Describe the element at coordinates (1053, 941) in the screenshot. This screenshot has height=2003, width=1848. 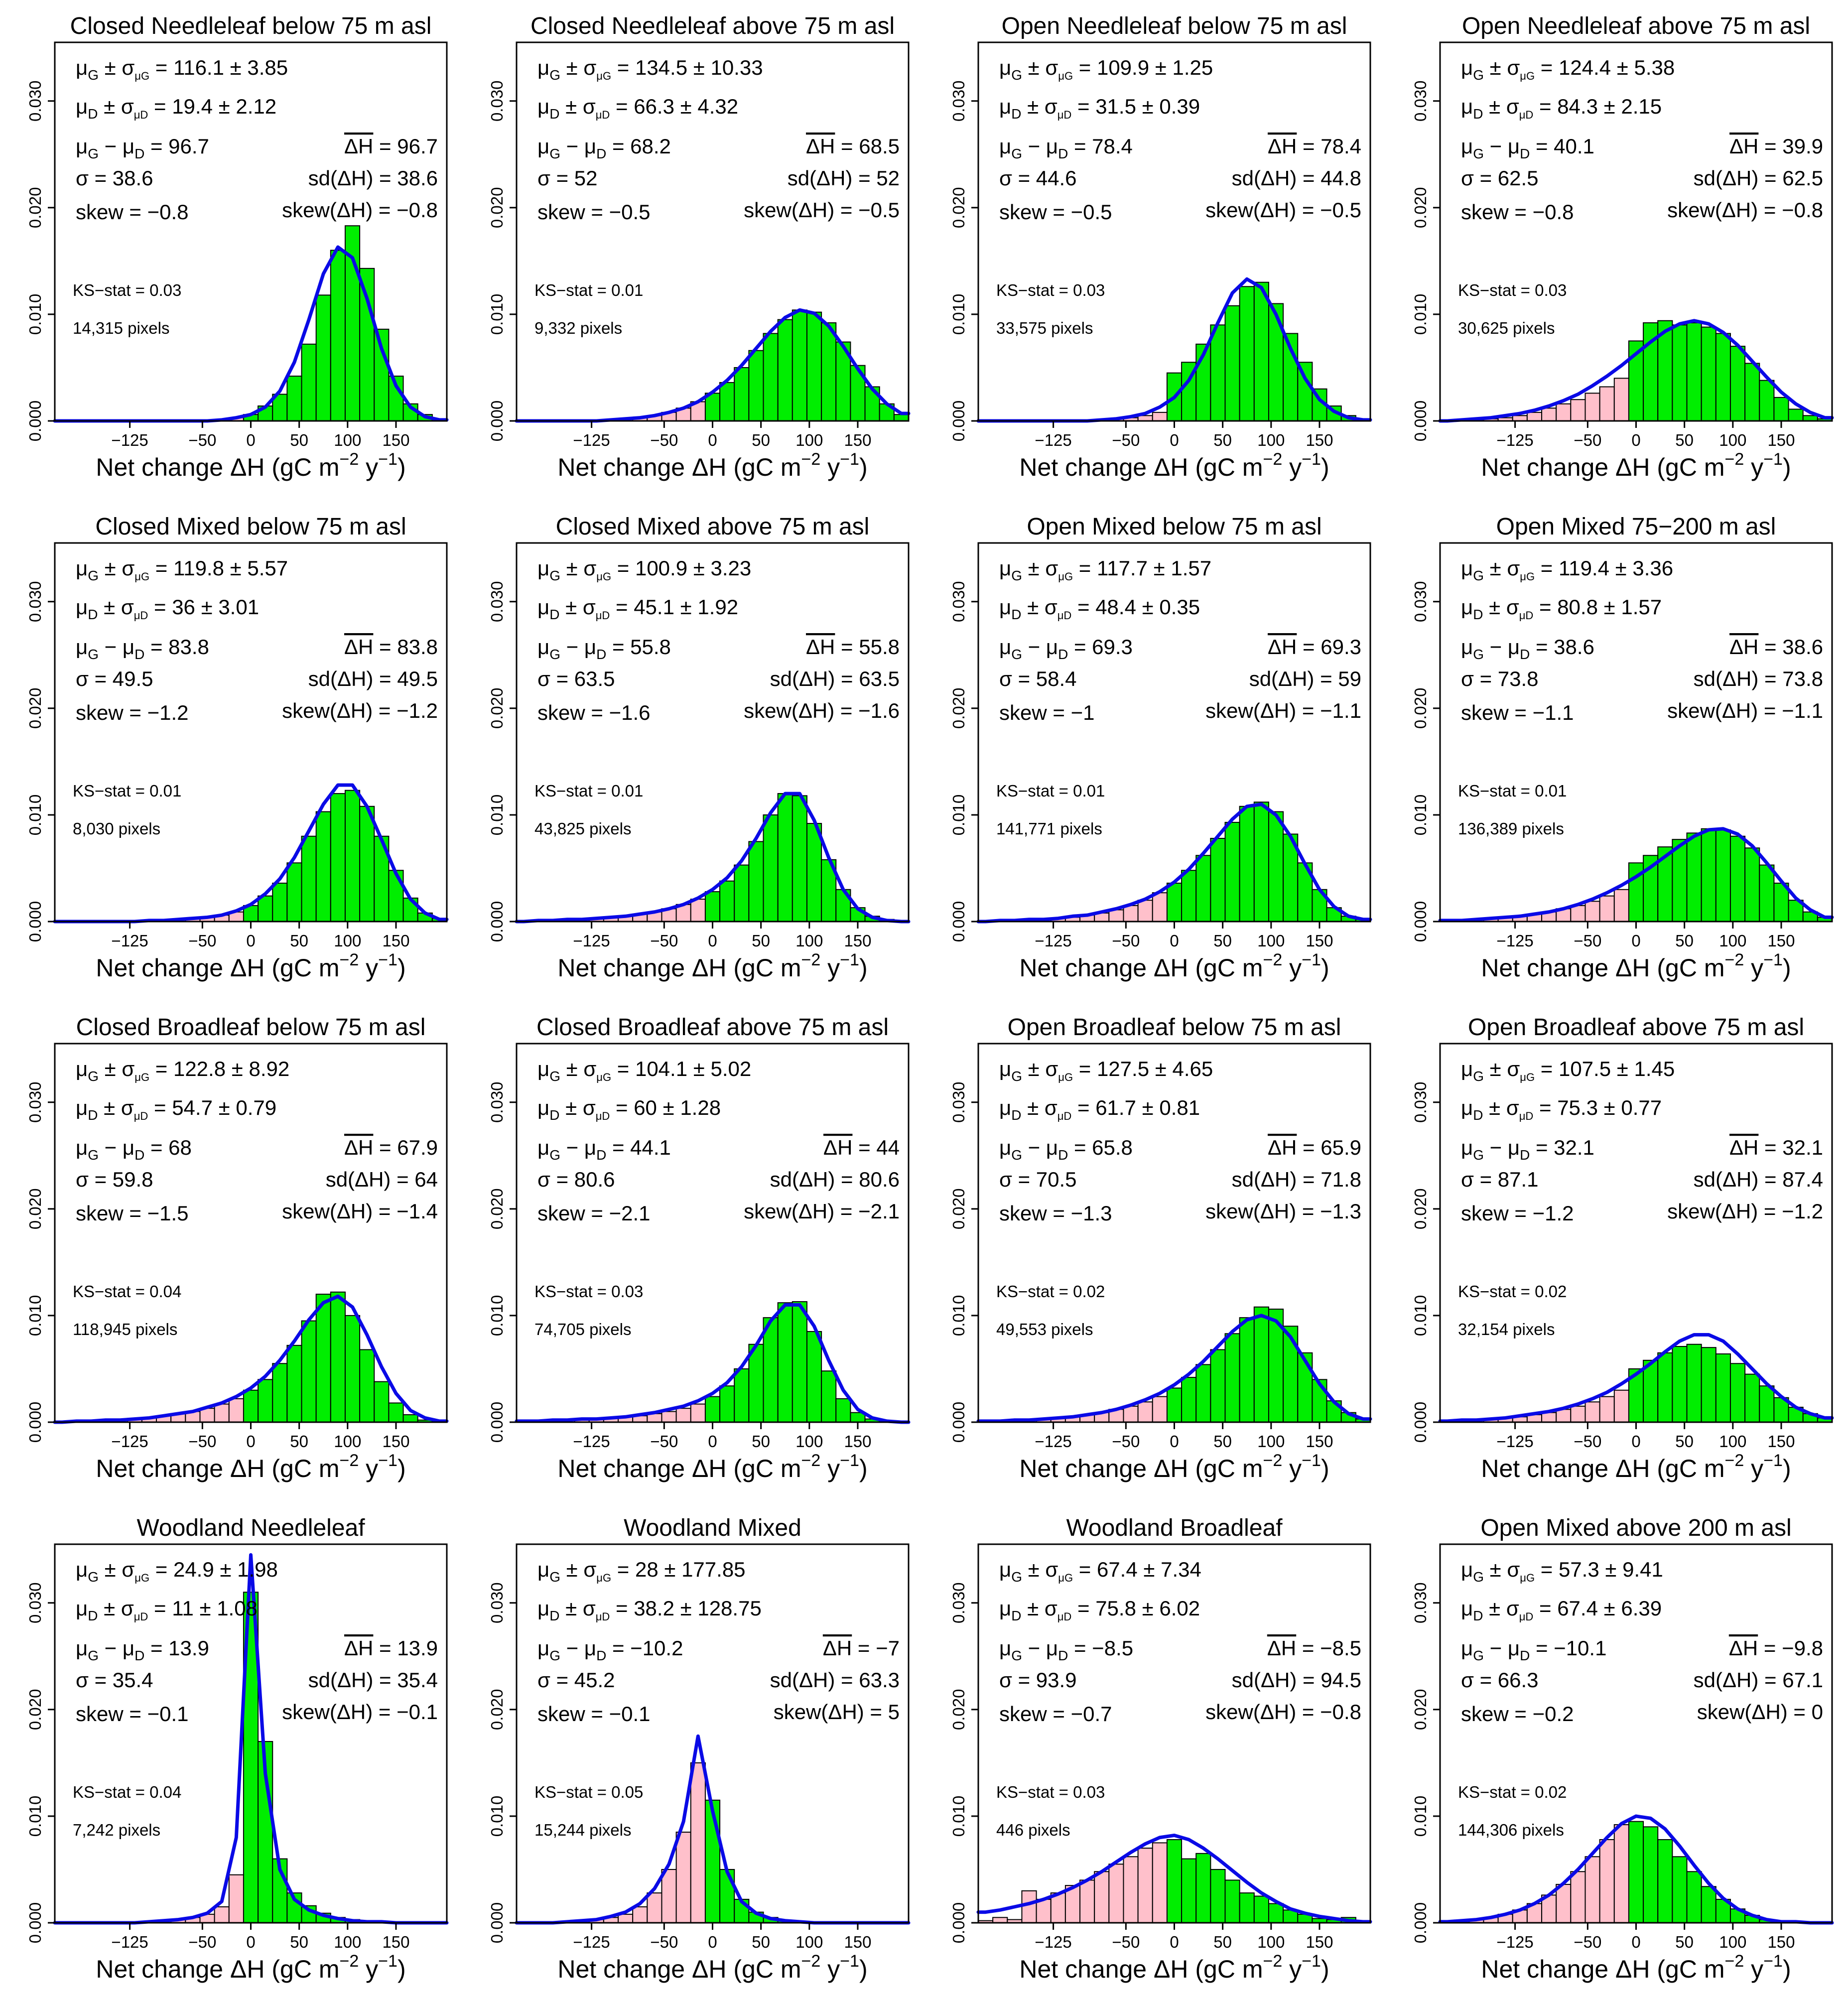
I see `x-tick-label: −125` at that location.